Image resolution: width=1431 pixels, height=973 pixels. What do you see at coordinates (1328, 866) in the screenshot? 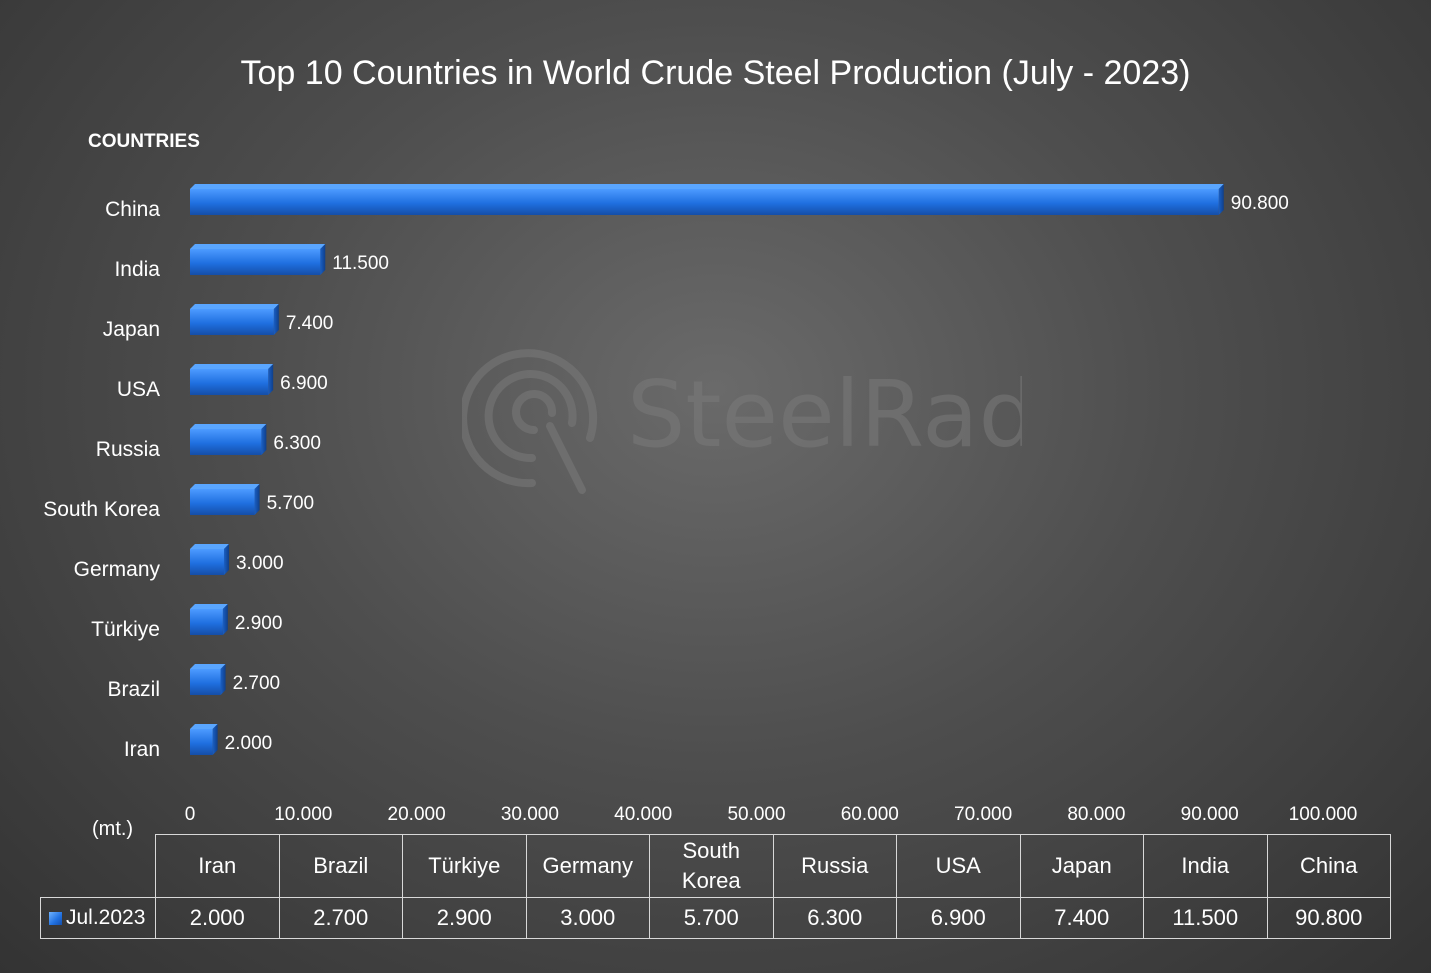
I see `table-column-header: China` at bounding box center [1328, 866].